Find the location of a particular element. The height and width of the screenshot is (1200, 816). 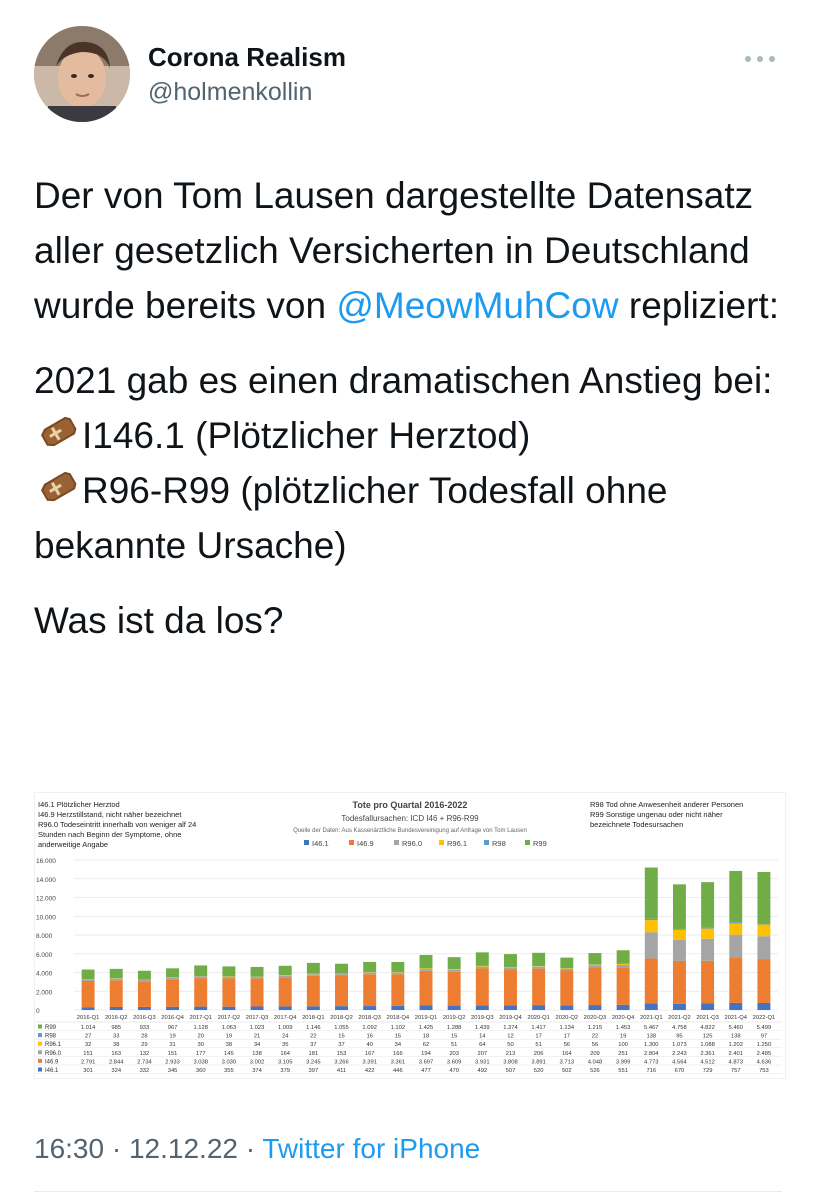

table-cell: 203 is located at coordinates (454, 1054).